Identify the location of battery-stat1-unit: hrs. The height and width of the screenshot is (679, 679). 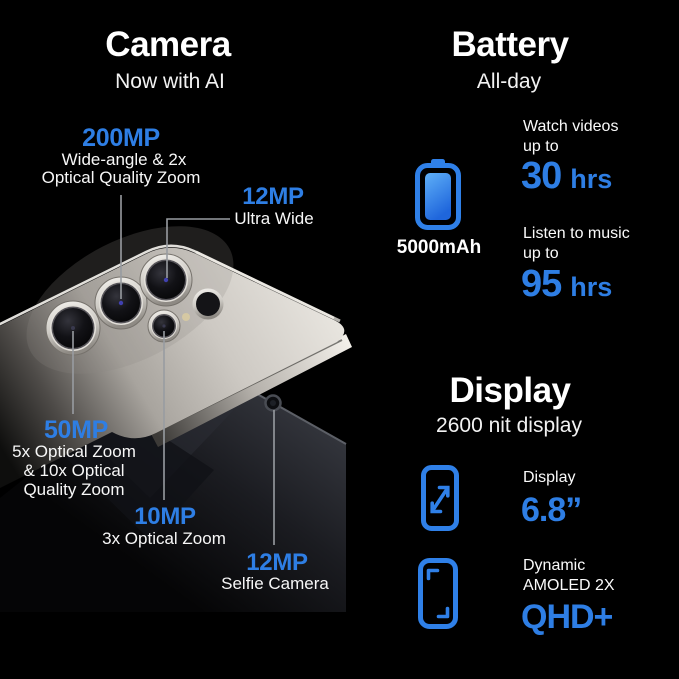
(591, 179).